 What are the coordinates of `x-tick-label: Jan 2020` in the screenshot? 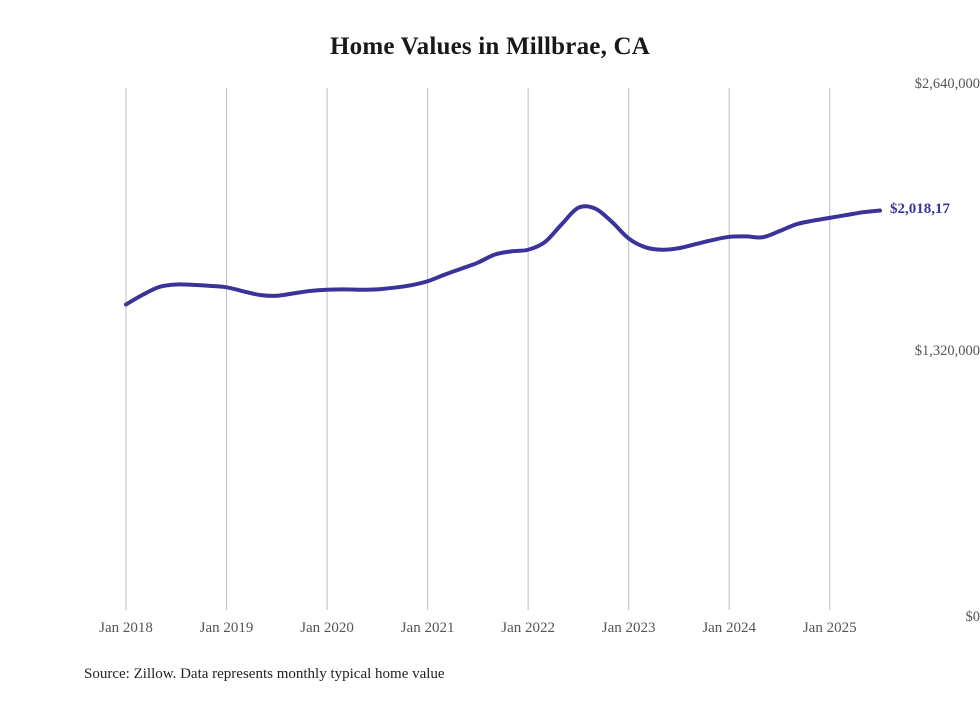 It's located at (327, 628).